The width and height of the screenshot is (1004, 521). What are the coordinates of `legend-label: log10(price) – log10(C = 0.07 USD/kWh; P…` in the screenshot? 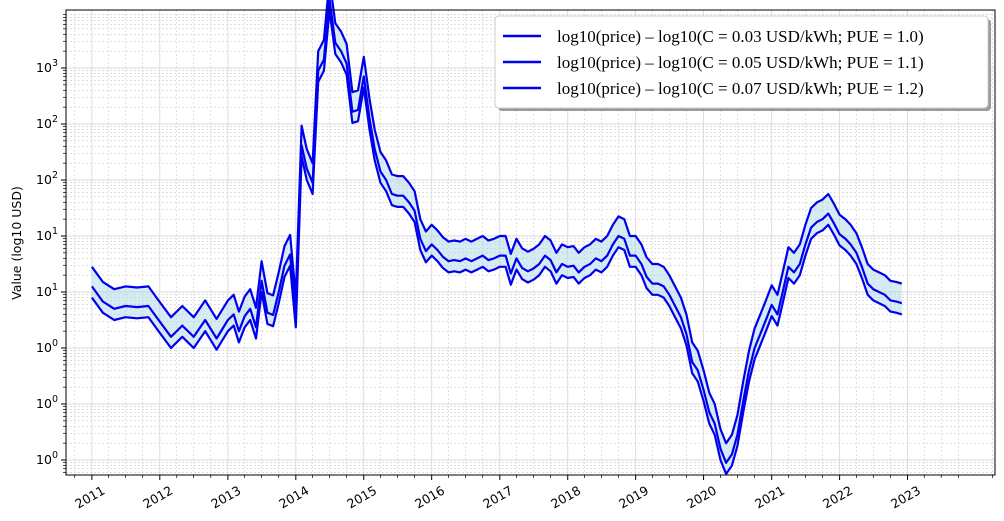 It's located at (740, 88).